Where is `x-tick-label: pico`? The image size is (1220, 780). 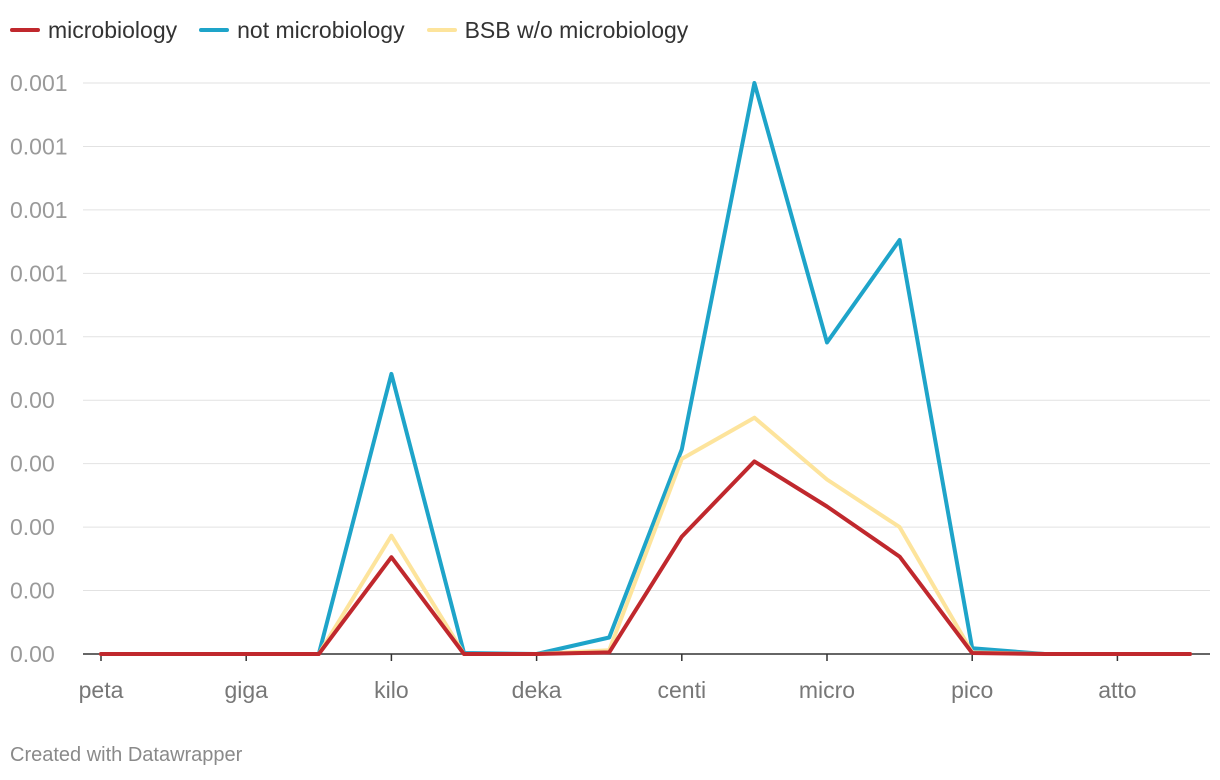 x-tick-label: pico is located at coordinates (972, 690).